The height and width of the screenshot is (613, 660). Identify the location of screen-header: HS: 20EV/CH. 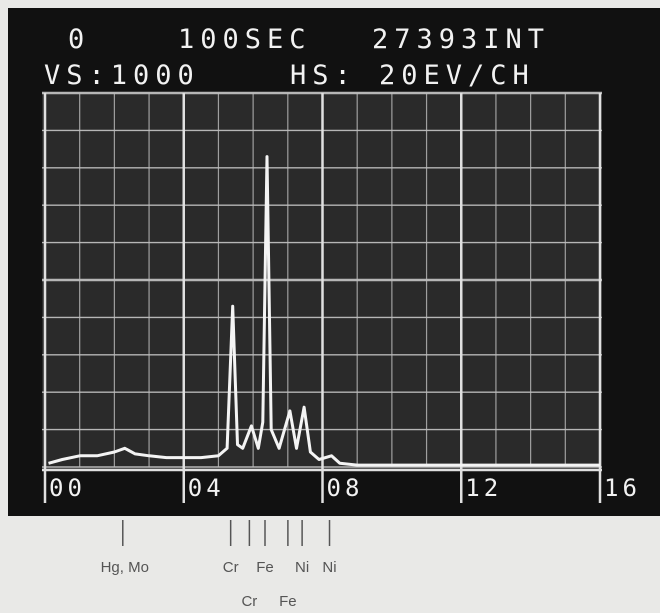
(412, 75).